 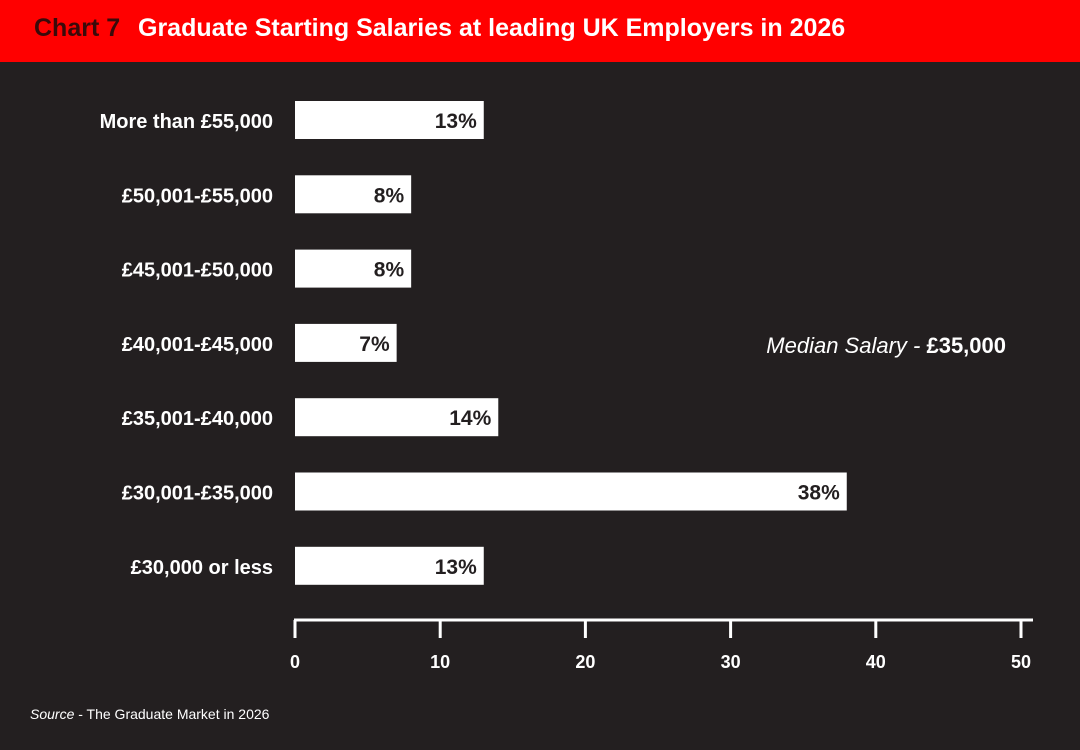 I want to click on category-label: £30,001-£35,000, so click(x=197, y=494).